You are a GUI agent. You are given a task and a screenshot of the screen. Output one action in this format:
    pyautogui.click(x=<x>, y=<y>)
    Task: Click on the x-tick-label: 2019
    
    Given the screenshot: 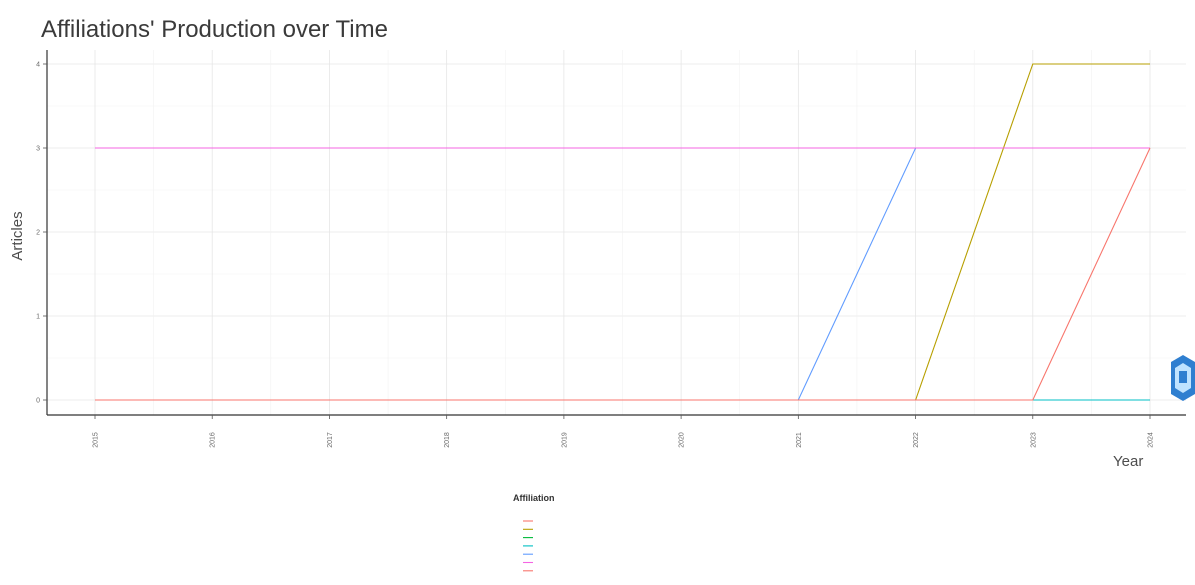 What is the action you would take?
    pyautogui.click(x=564, y=440)
    